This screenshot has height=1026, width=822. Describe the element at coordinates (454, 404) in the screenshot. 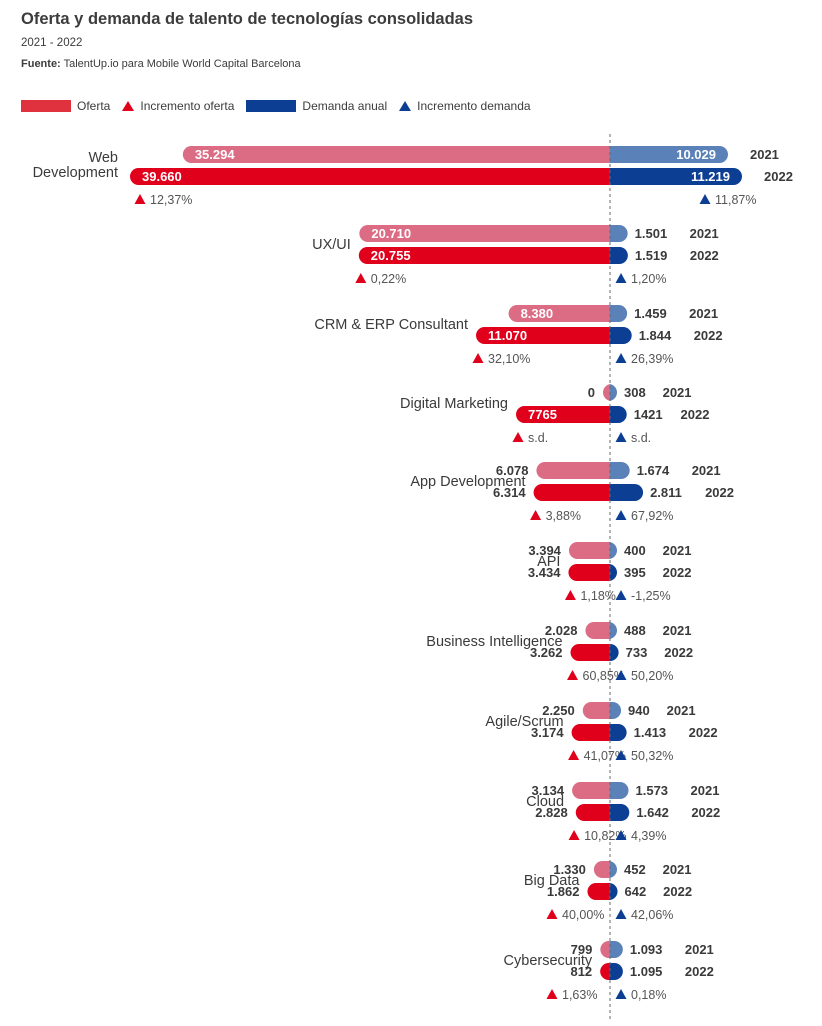

I see `category-label: Digital Marketing` at that location.